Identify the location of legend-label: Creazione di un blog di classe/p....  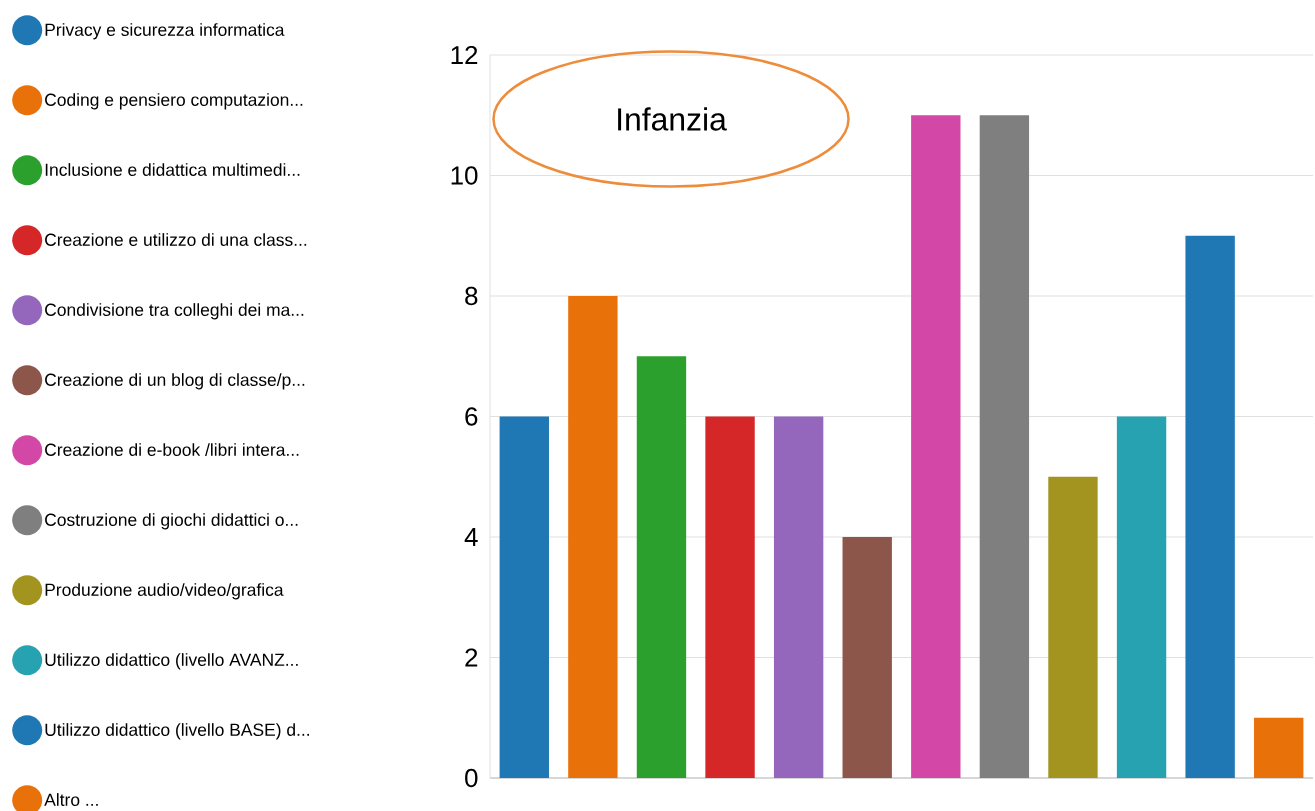
(175, 381).